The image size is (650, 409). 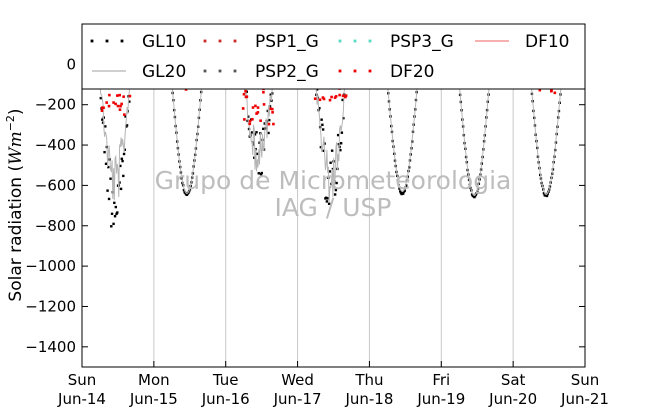 I want to click on x-tick-label-day: Thu, so click(x=368, y=380).